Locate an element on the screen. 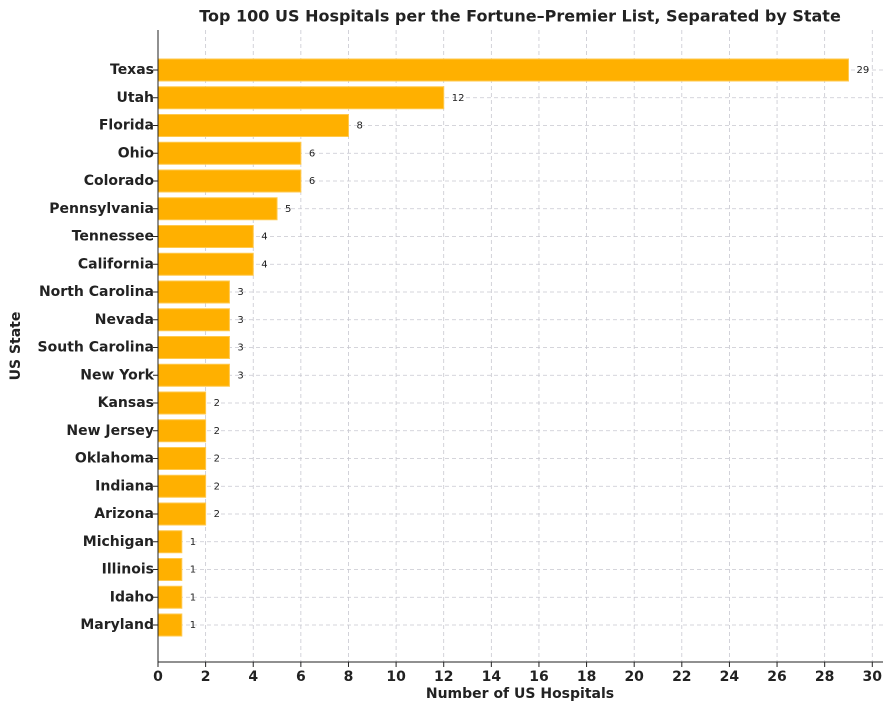  y-tick-label: Michigan is located at coordinates (118, 542).